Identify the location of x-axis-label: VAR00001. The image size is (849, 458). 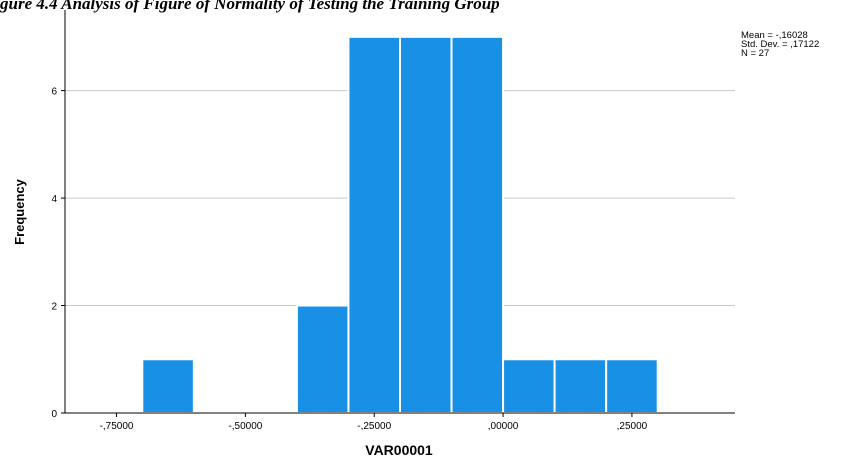
(399, 450).